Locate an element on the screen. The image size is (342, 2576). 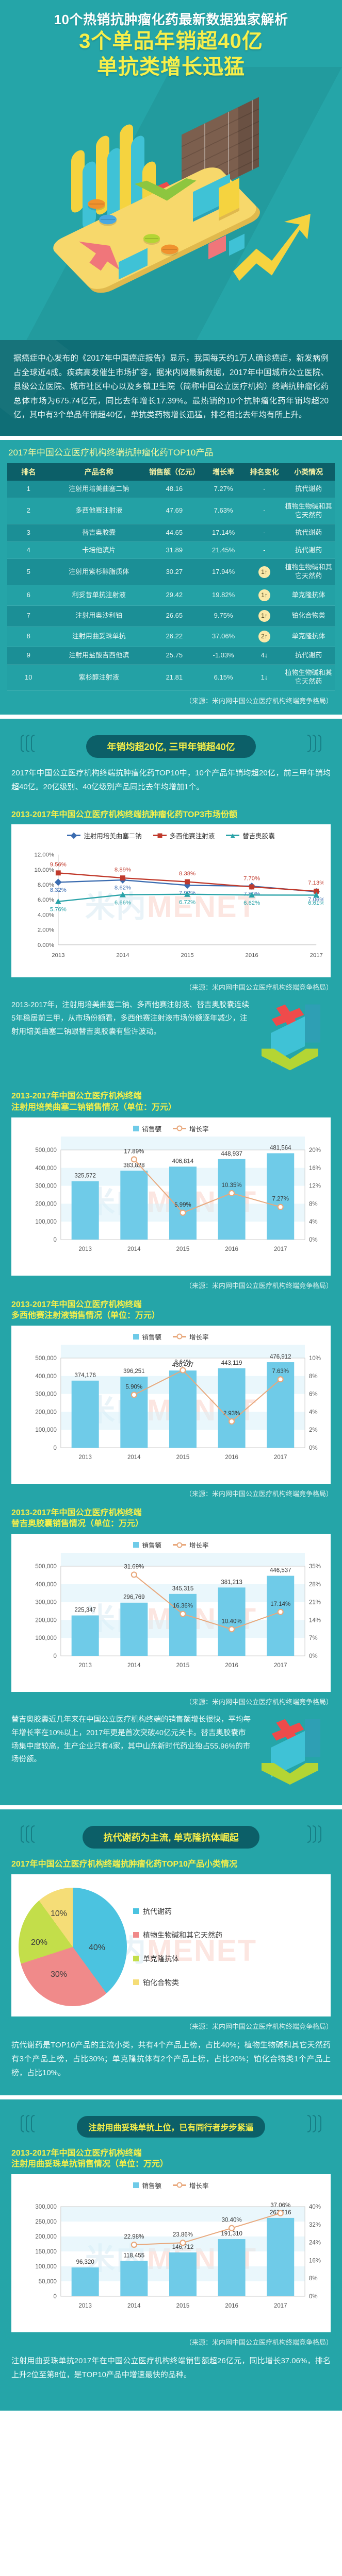
svg-text: 7% is located at coordinates (314, 1638).